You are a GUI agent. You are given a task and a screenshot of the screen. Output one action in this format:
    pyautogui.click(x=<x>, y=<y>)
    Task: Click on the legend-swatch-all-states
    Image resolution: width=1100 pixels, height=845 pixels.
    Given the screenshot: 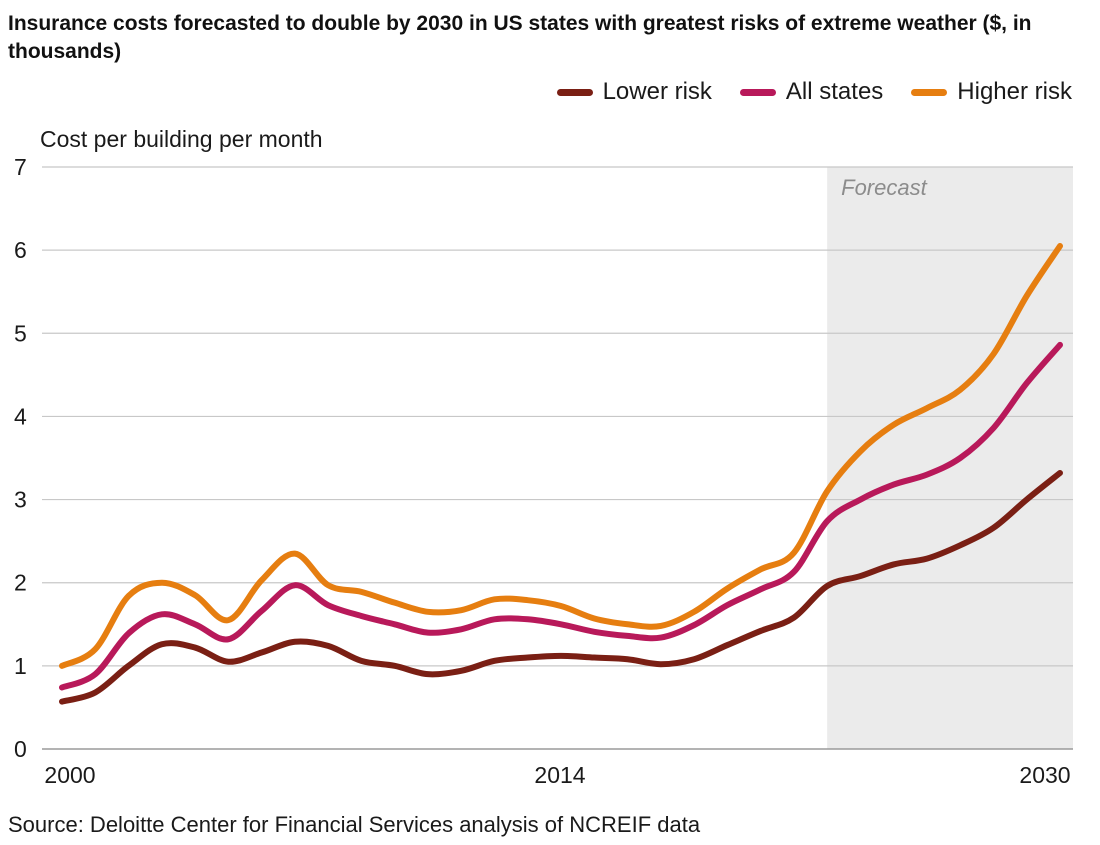 What is the action you would take?
    pyautogui.click(x=757, y=92)
    